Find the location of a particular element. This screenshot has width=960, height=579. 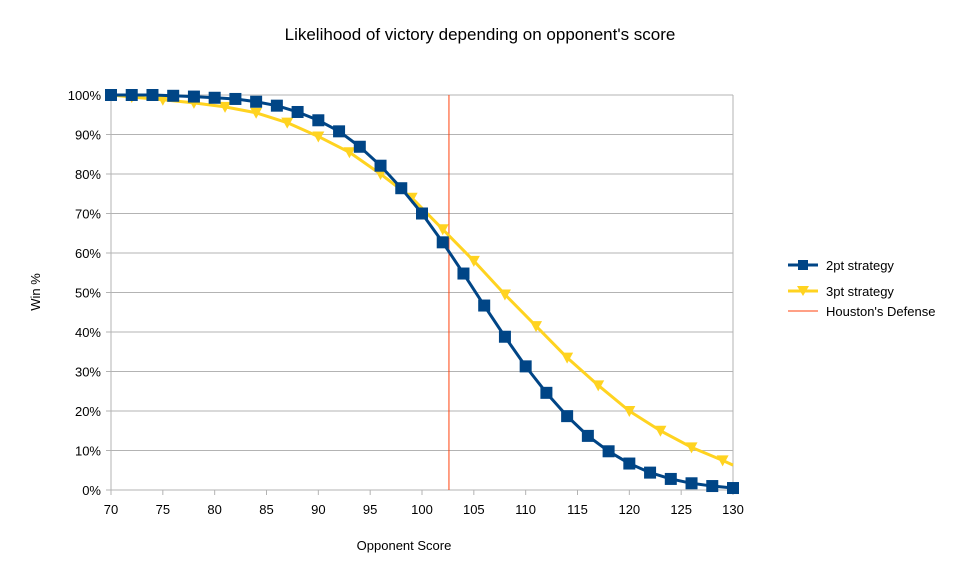

y-axis-ticks: 0% 10% 20% 30% 40% 50% 60% 70% 80% 90% 100% is located at coordinates (85, 293).